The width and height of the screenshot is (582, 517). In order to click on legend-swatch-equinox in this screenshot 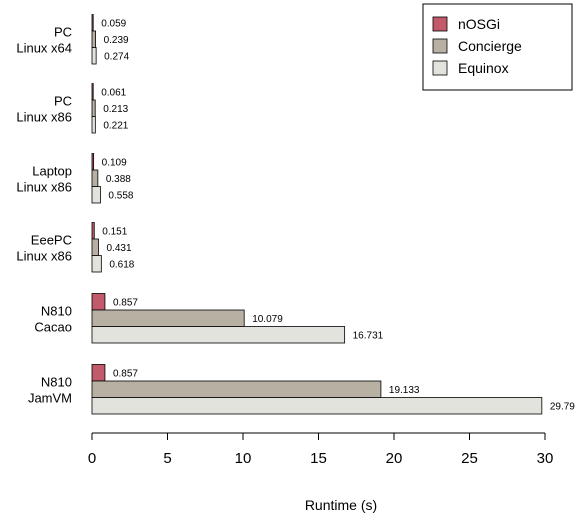, I will do `click(440, 68)`.